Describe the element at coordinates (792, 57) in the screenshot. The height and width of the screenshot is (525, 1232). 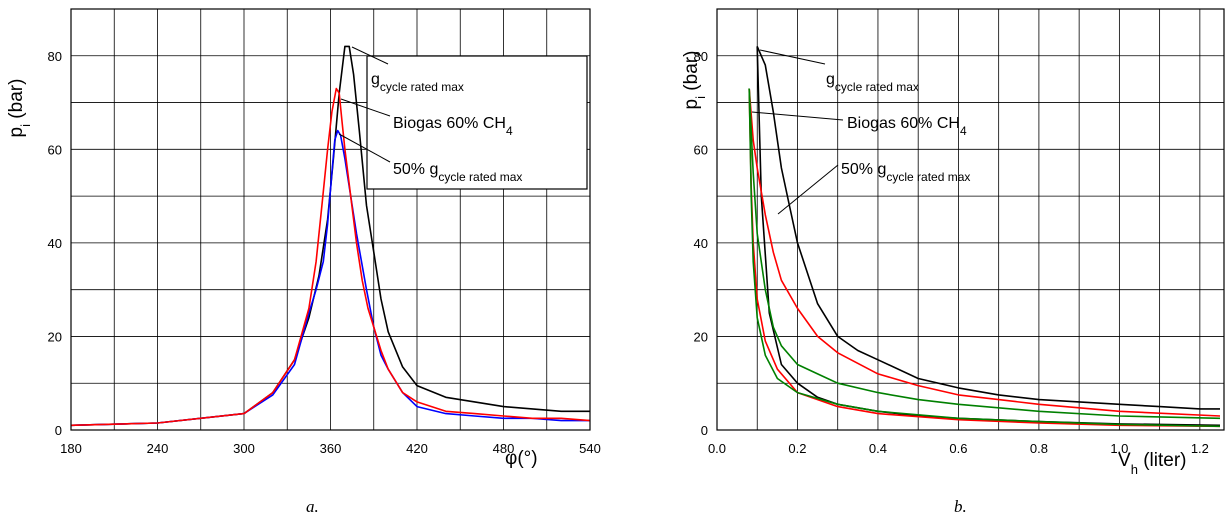
I see `panel-b-leader-rated` at that location.